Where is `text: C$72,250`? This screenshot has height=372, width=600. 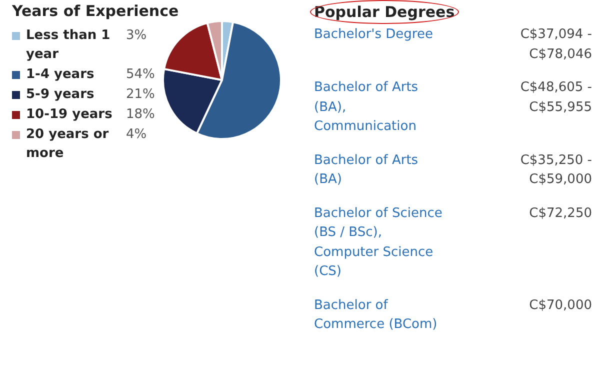
text: C$72,250 is located at coordinates (560, 213).